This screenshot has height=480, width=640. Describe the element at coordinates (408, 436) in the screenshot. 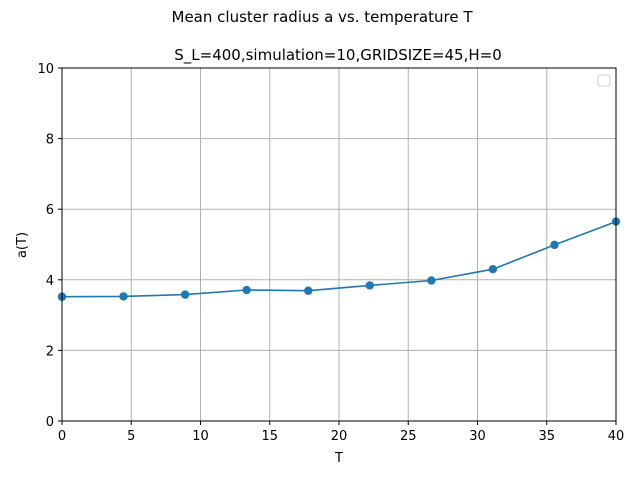

I see `x-tick-label: 25` at that location.